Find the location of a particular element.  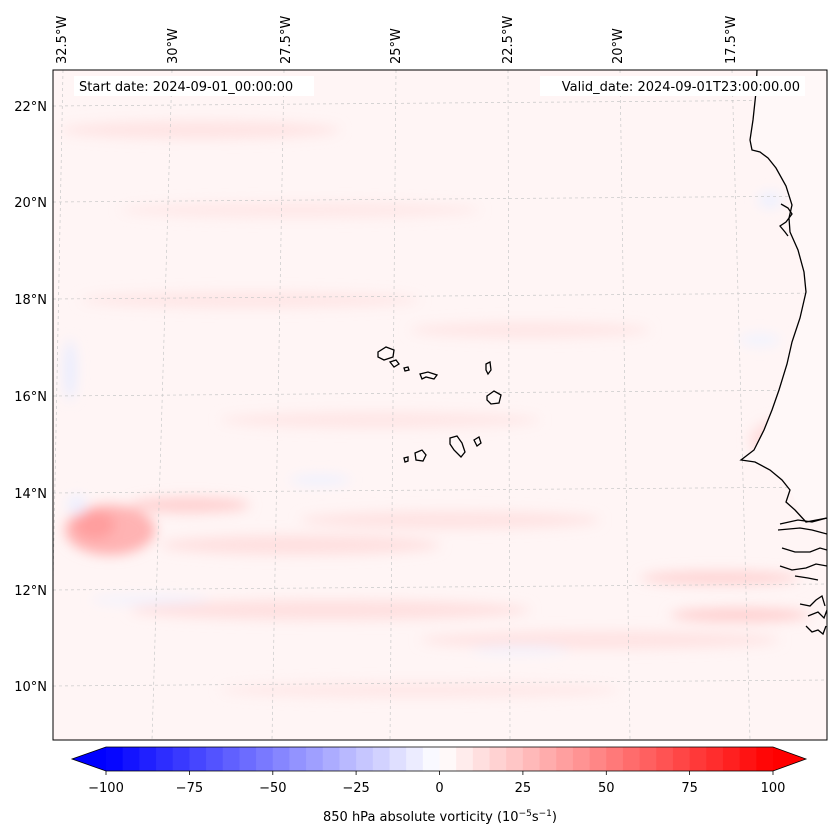

cb-label-main: 850 hPa absolute vorticity (10 is located at coordinates (421, 817).